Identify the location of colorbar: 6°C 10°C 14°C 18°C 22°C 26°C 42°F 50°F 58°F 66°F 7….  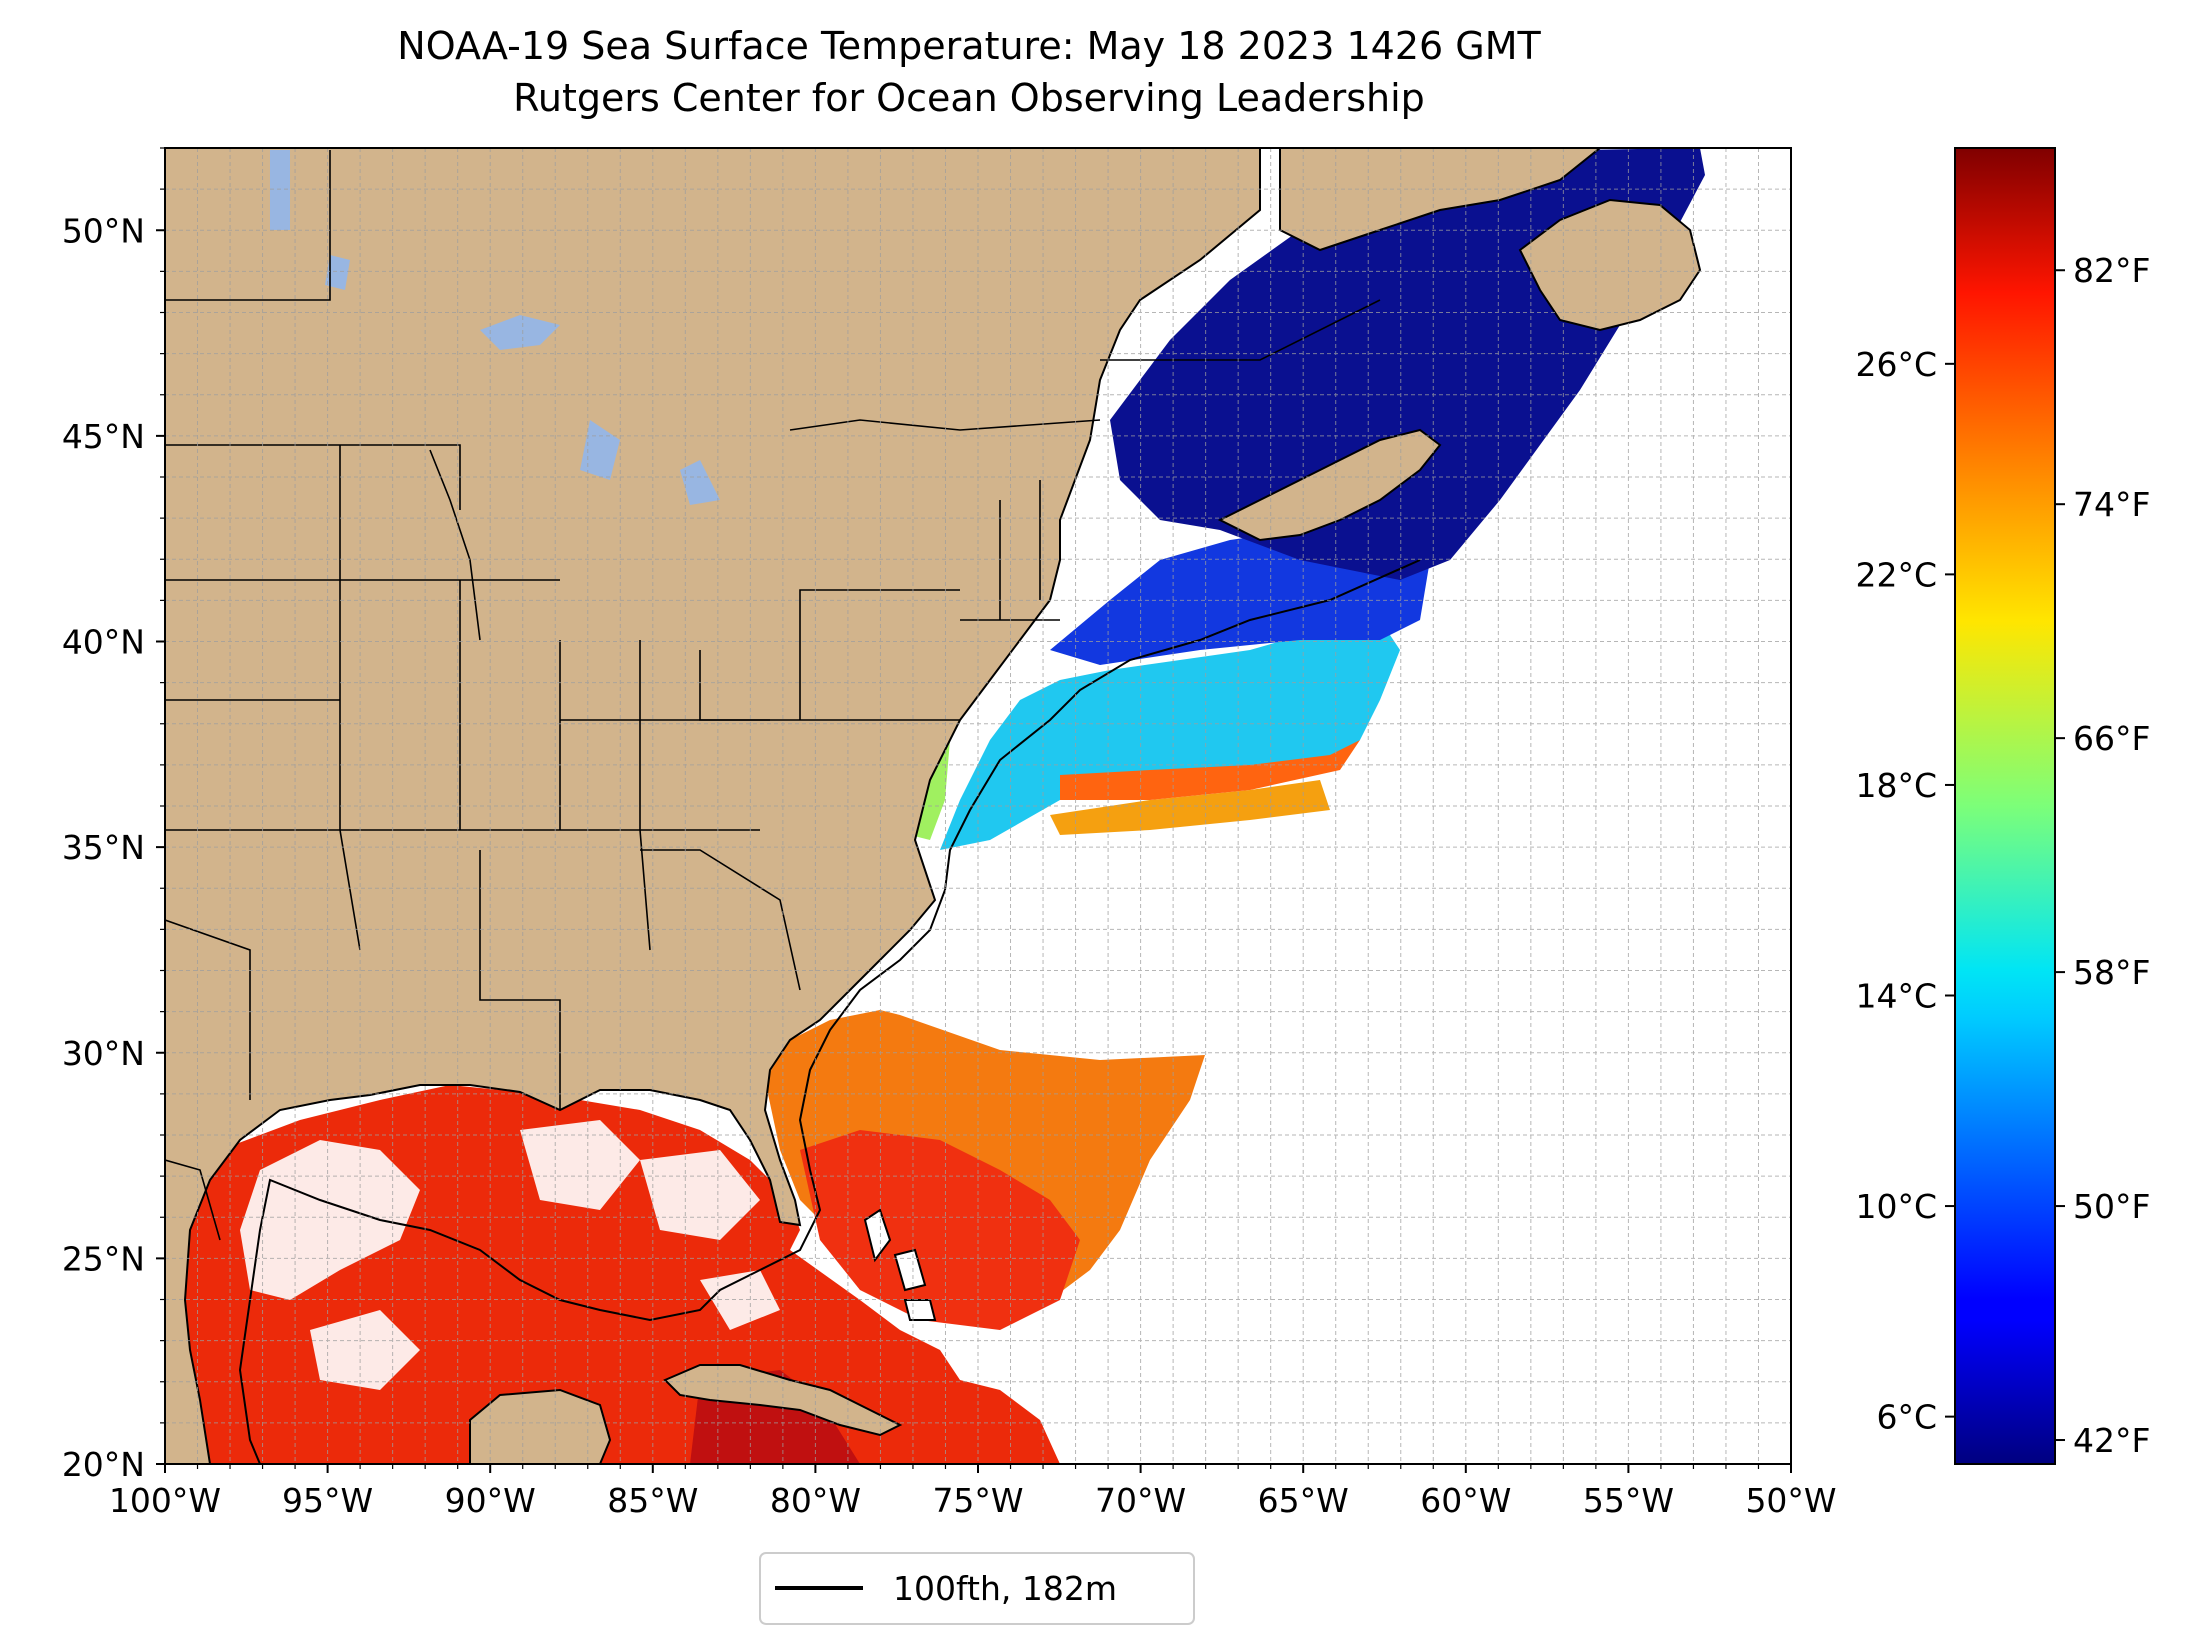
(2002, 806).